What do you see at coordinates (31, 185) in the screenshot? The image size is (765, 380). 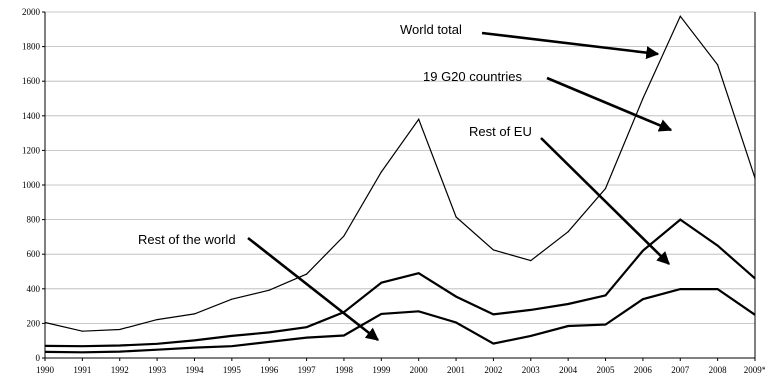 I see `y-tick-label: 1000` at bounding box center [31, 185].